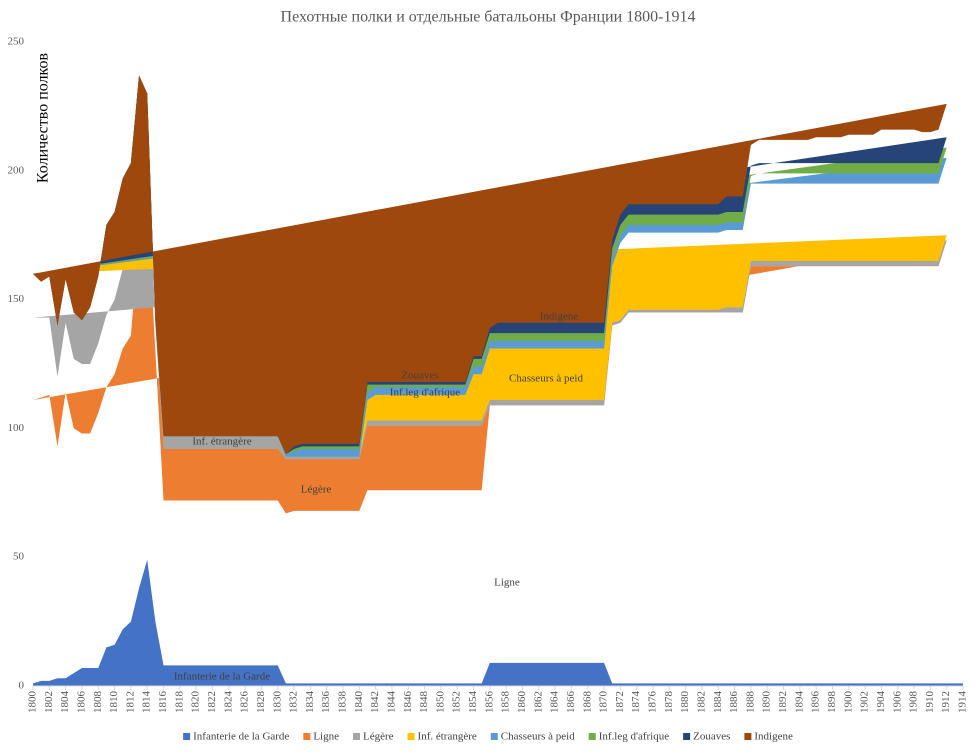 The height and width of the screenshot is (754, 976). Describe the element at coordinates (98, 702) in the screenshot. I see `x-tick-label: 1808` at that location.